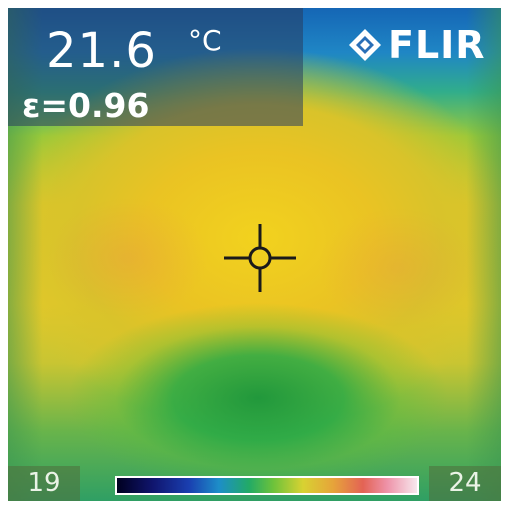 The image size is (507, 507). What do you see at coordinates (437, 45) in the screenshot?
I see `brand-name: FLIR` at bounding box center [437, 45].